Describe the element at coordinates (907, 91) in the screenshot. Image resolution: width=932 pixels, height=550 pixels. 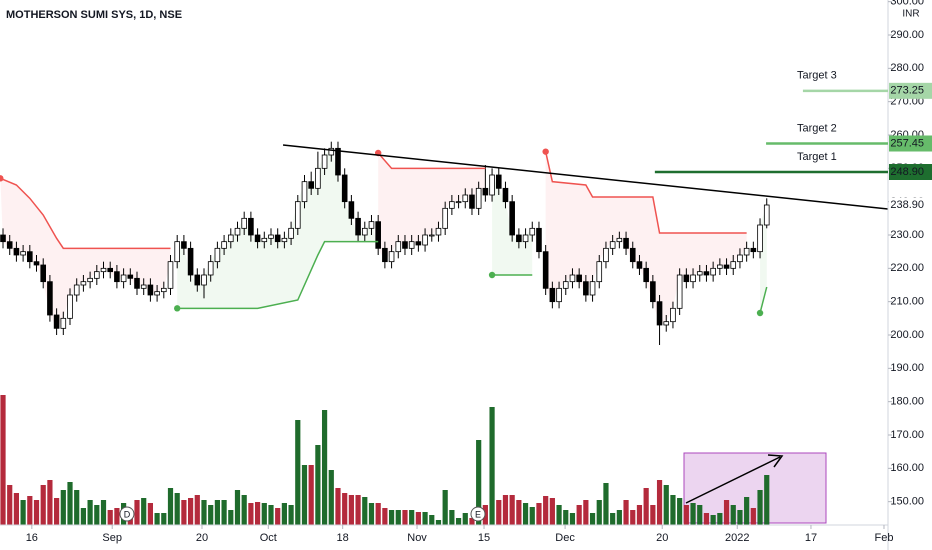
I see `target-price-label: 273.25` at that location.